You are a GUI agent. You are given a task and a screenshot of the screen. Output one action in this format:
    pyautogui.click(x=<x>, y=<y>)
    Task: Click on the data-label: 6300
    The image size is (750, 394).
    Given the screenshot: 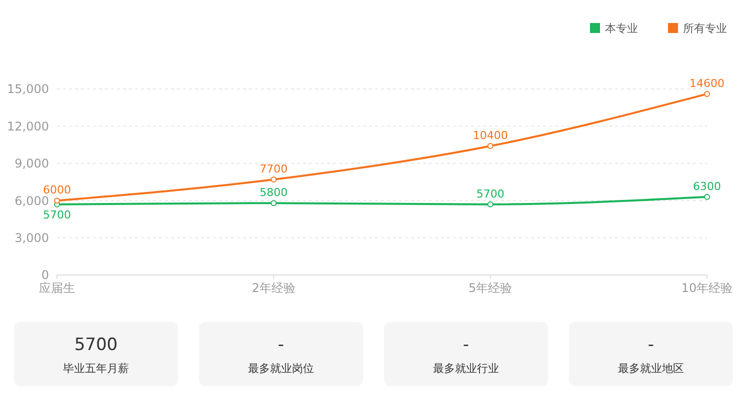 What is the action you would take?
    pyautogui.click(x=707, y=186)
    